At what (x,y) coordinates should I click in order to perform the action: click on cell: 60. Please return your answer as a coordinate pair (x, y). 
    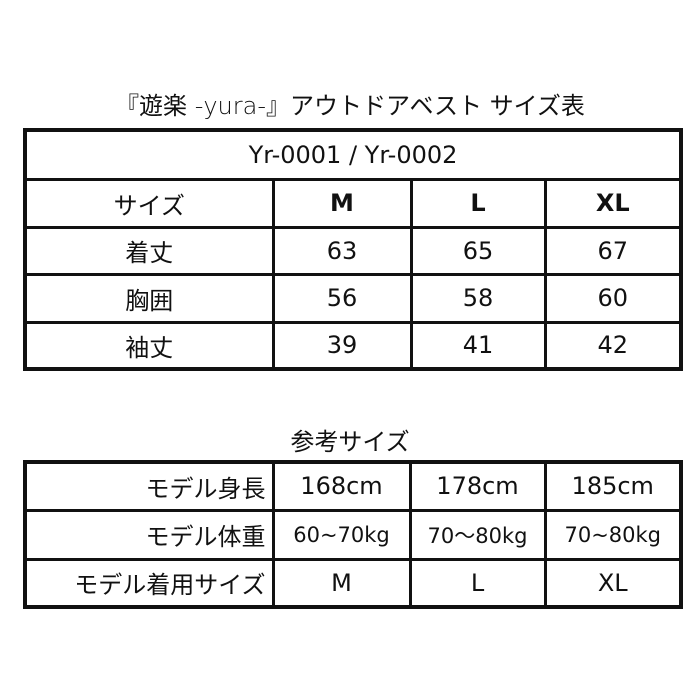
    Looking at the image, I should click on (613, 298).